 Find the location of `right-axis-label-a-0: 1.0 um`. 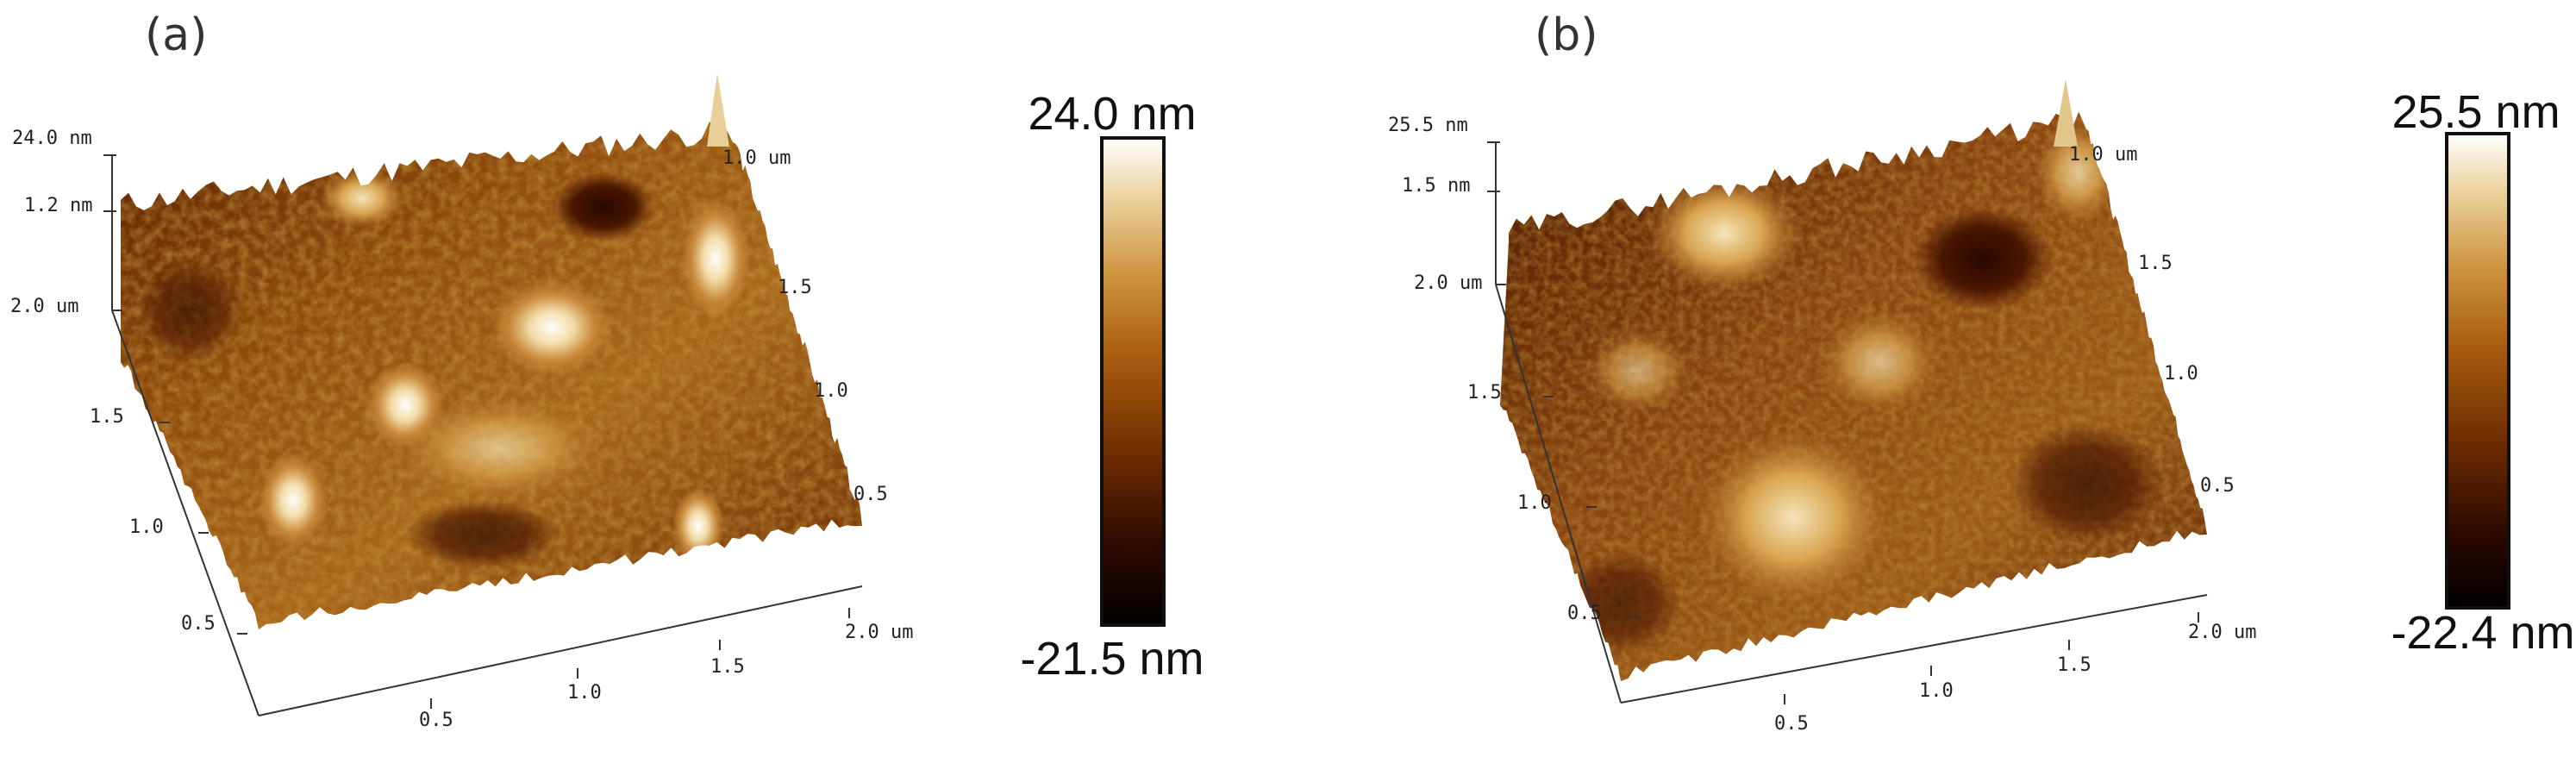

right-axis-label-a-0: 1.0 um is located at coordinates (757, 158).